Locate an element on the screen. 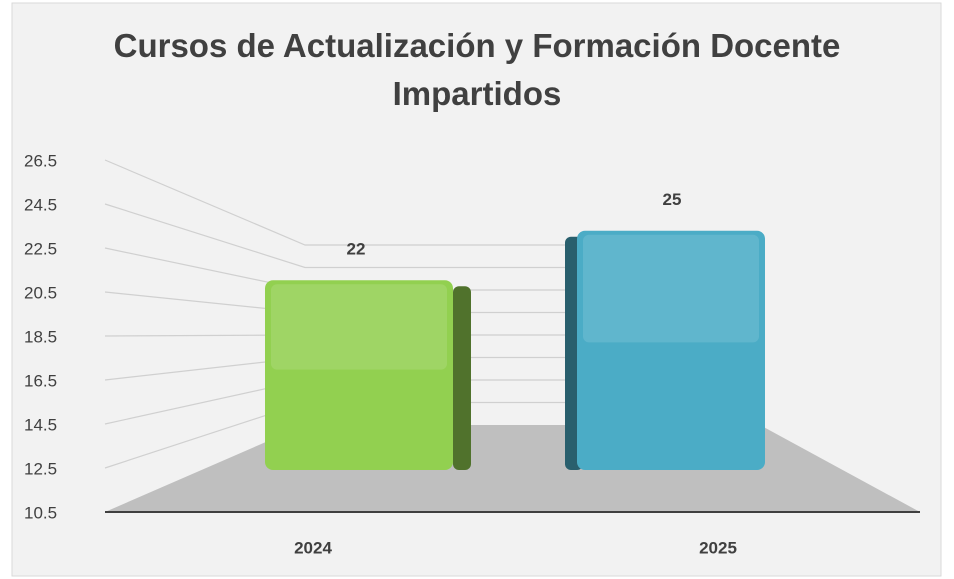 The width and height of the screenshot is (954, 579). y-tick-label: 26.5 is located at coordinates (40, 160).